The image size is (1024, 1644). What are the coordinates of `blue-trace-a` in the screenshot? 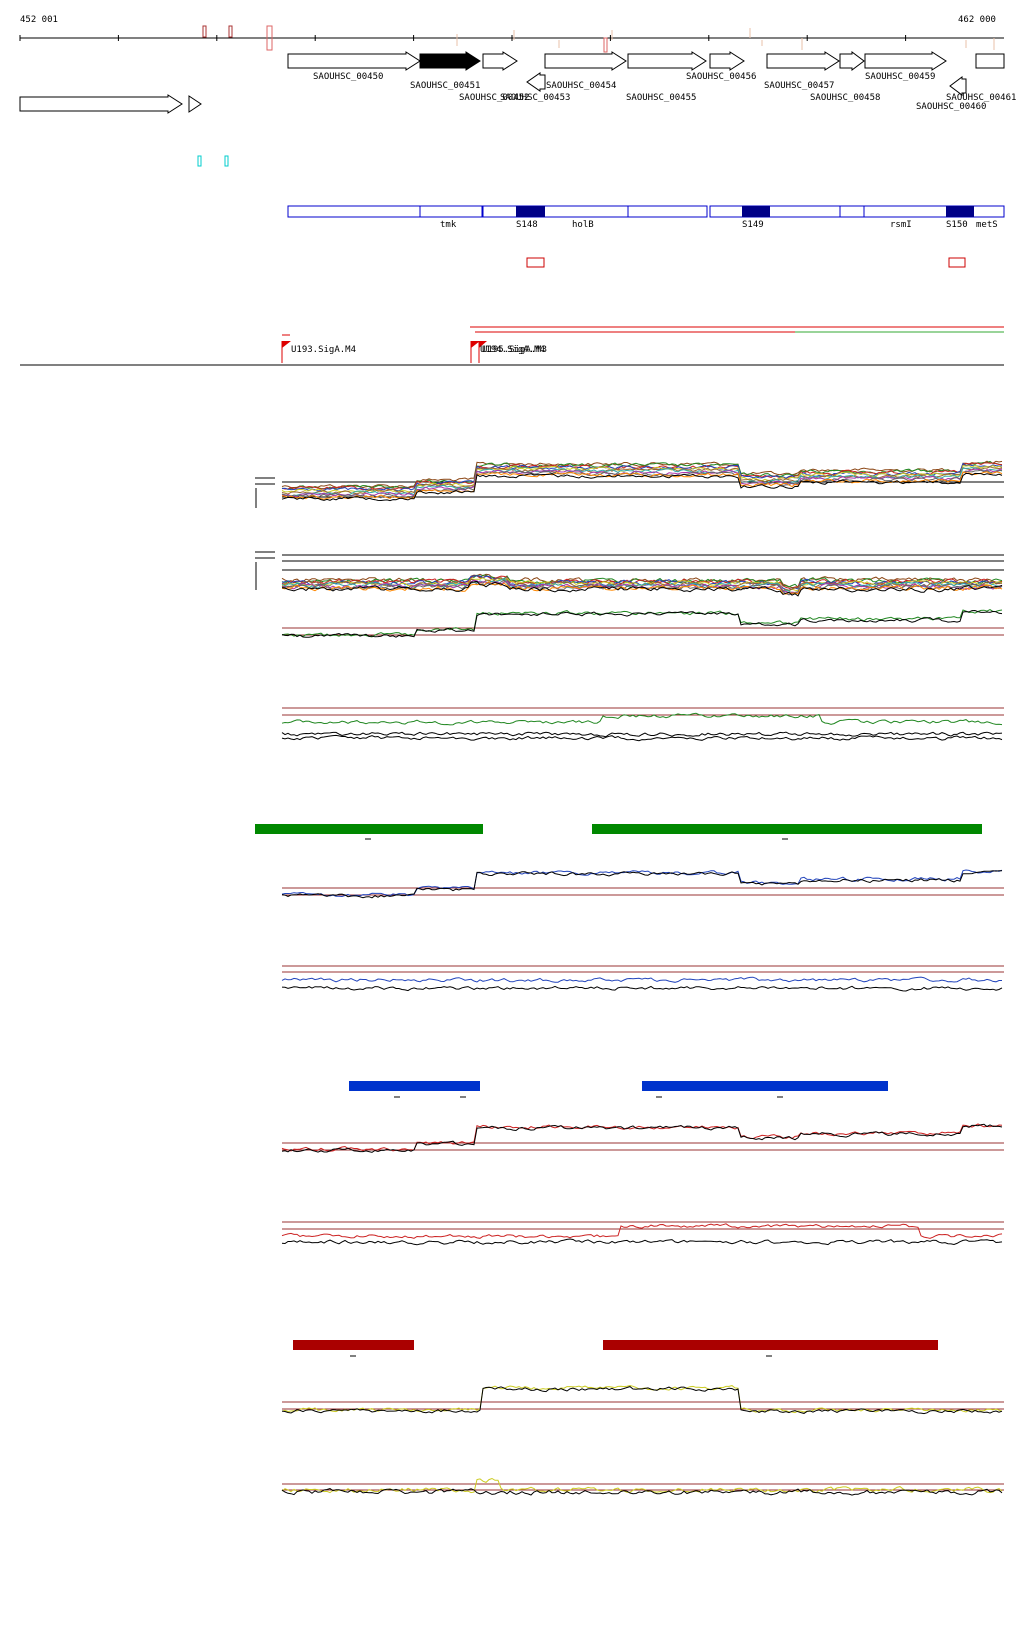 It's located at (642, 883).